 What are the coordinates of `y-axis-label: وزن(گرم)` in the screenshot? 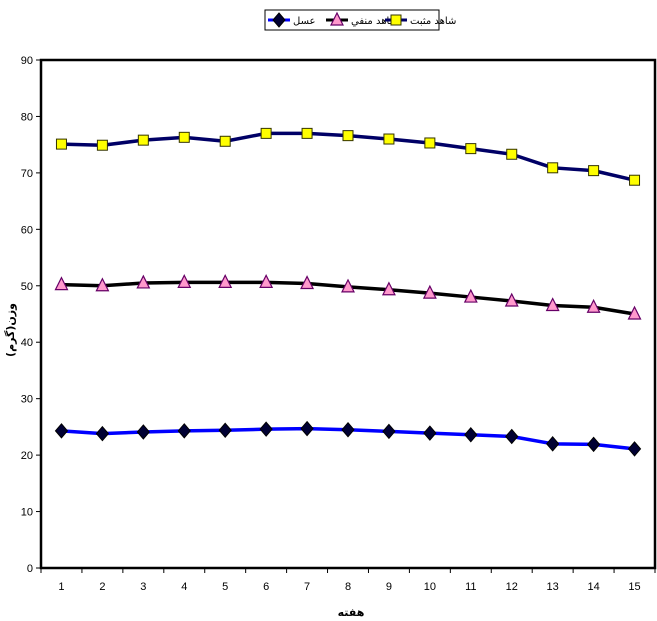 It's located at (10, 330).